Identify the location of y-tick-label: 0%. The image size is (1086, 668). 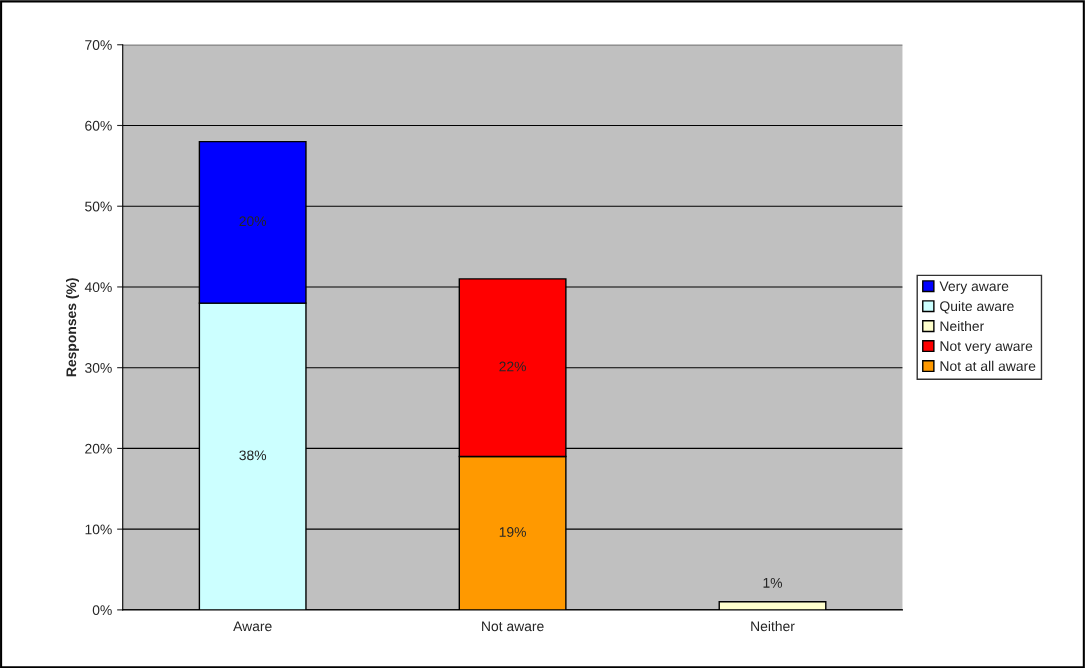
(102, 610).